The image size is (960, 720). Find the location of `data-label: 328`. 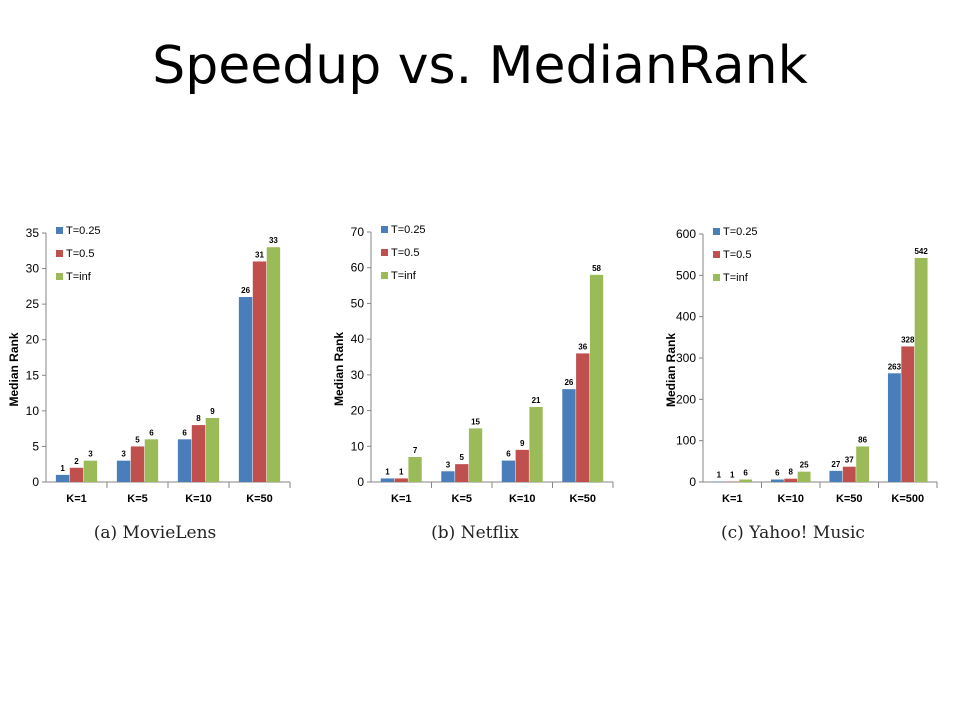

data-label: 328 is located at coordinates (908, 339).